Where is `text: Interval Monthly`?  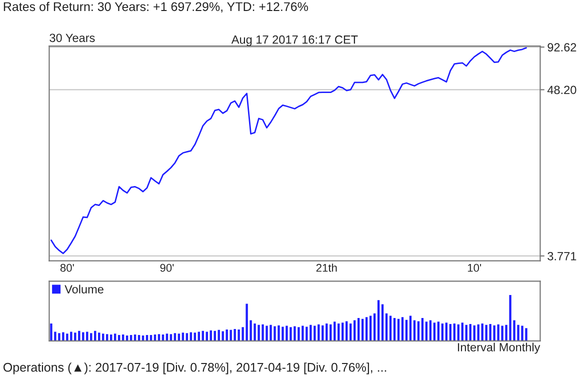 text: Interval Monthly is located at coordinates (499, 348).